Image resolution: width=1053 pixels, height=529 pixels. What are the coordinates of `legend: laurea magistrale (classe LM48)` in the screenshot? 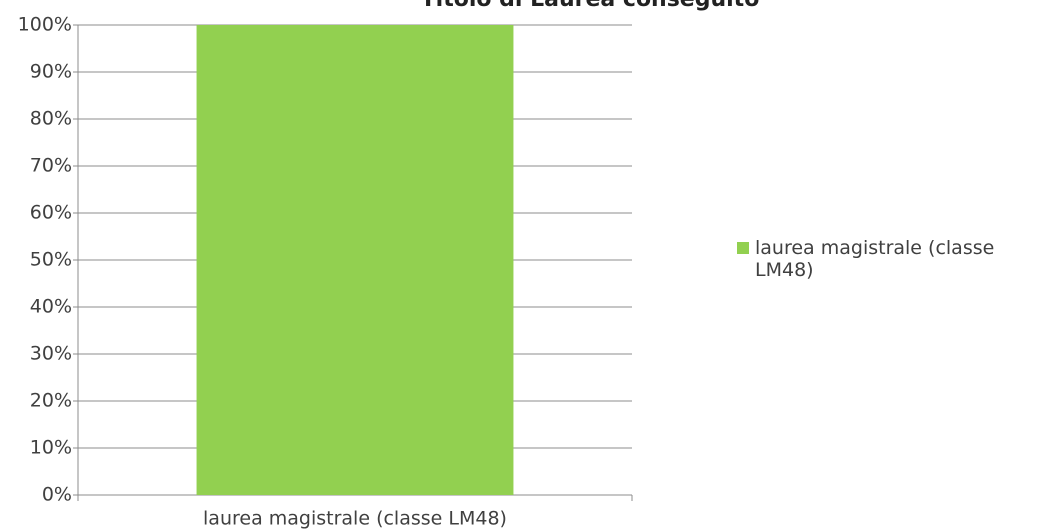 It's located at (893, 259).